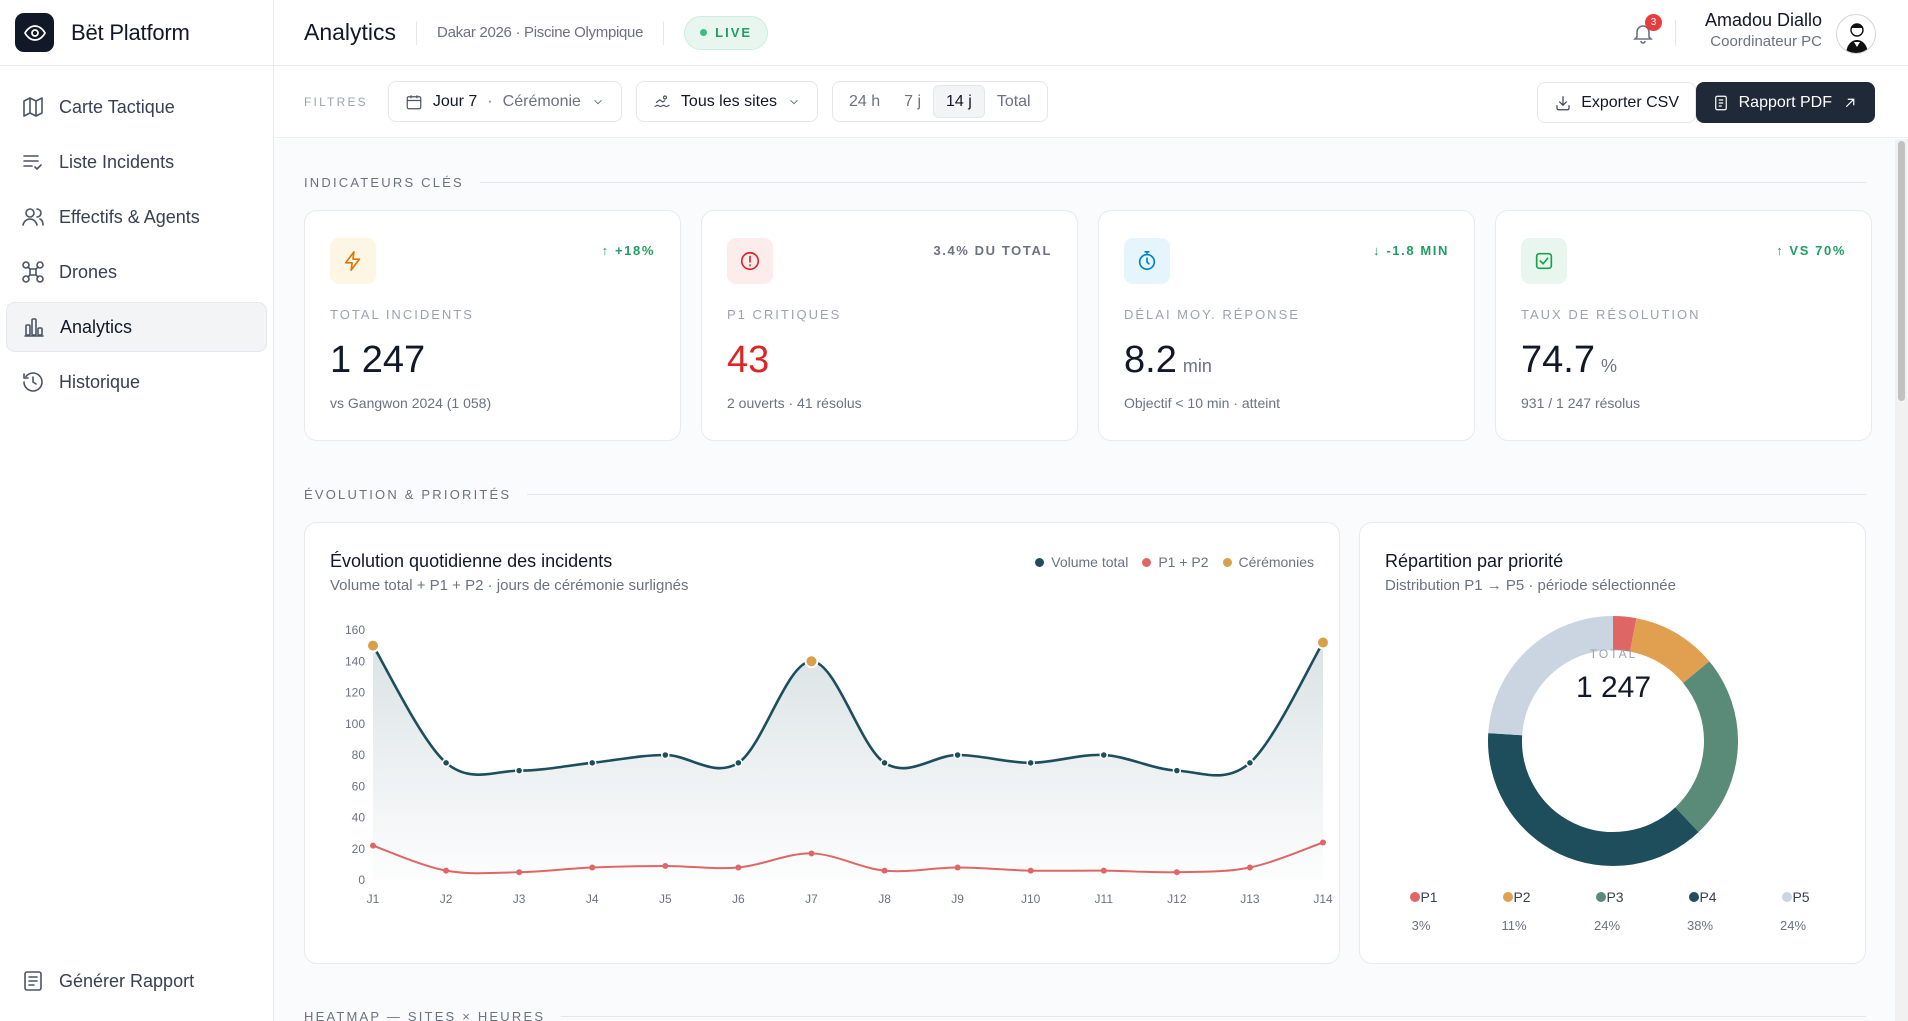  I want to click on kpi-value-number: 1 247, so click(378, 360).